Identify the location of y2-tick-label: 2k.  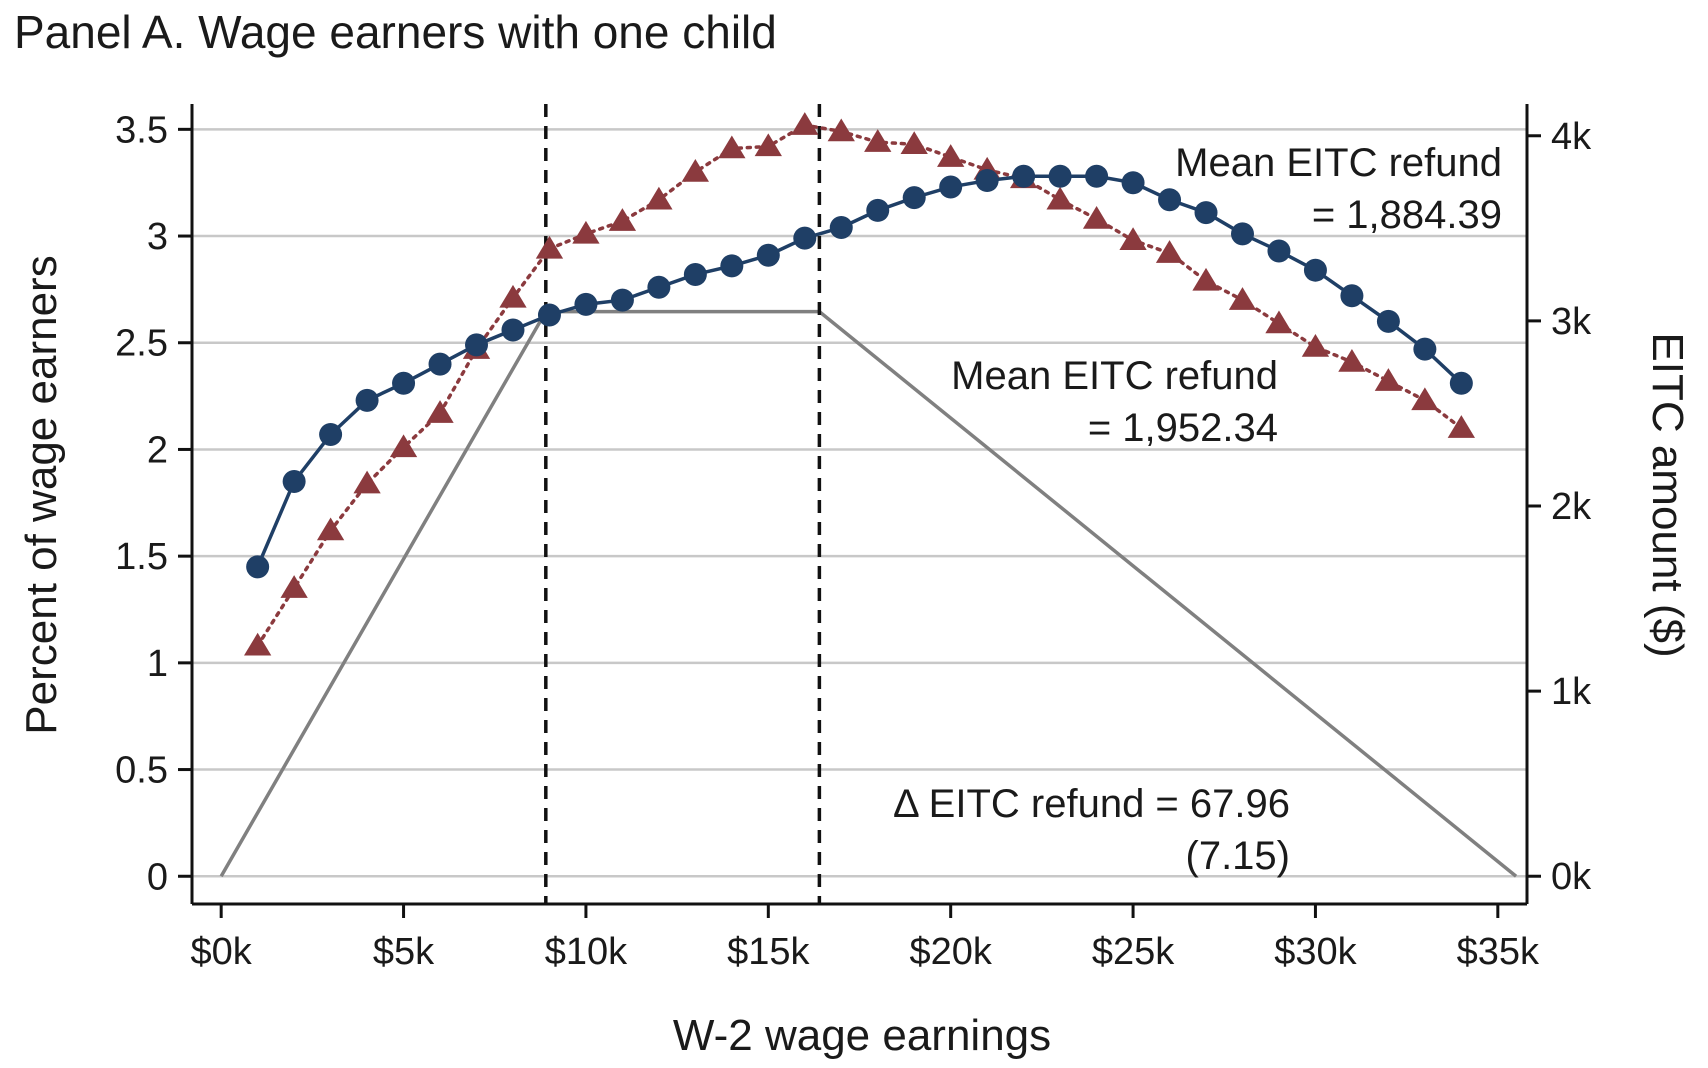
(1571, 507).